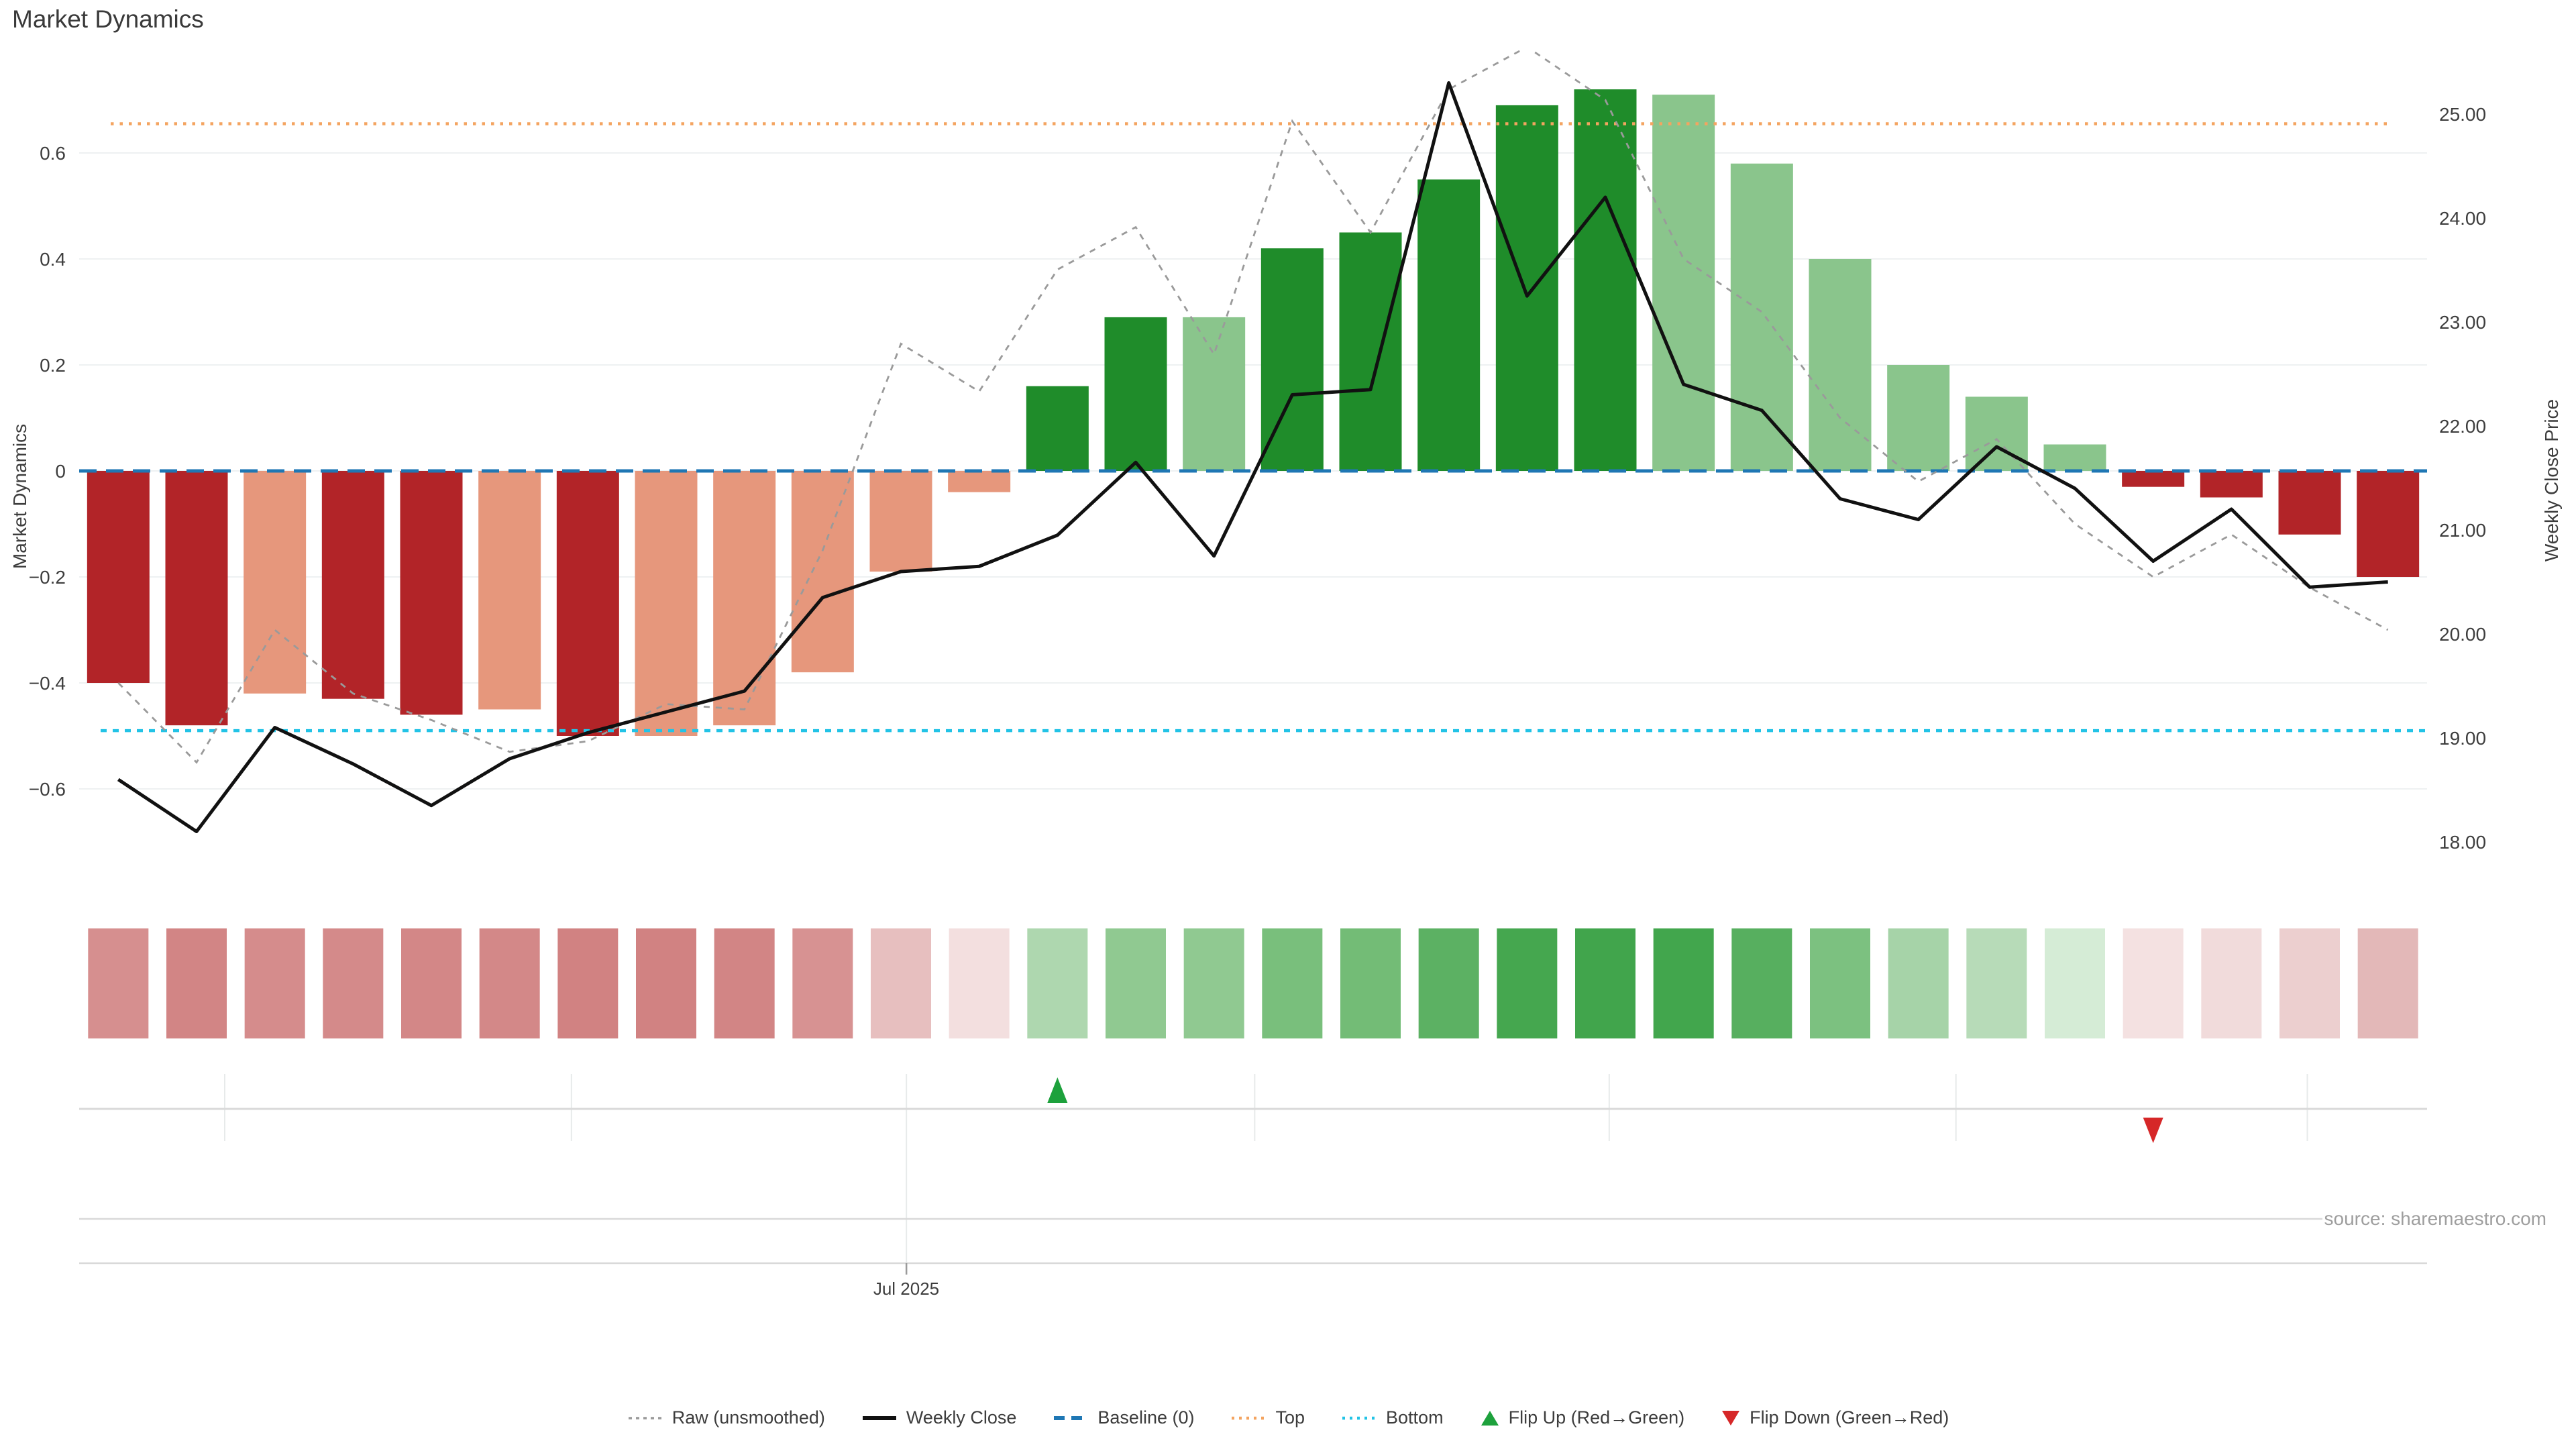 The height and width of the screenshot is (1449, 2576). Describe the element at coordinates (2462, 738) in the screenshot. I see `right-axis-tick: 19.00` at that location.